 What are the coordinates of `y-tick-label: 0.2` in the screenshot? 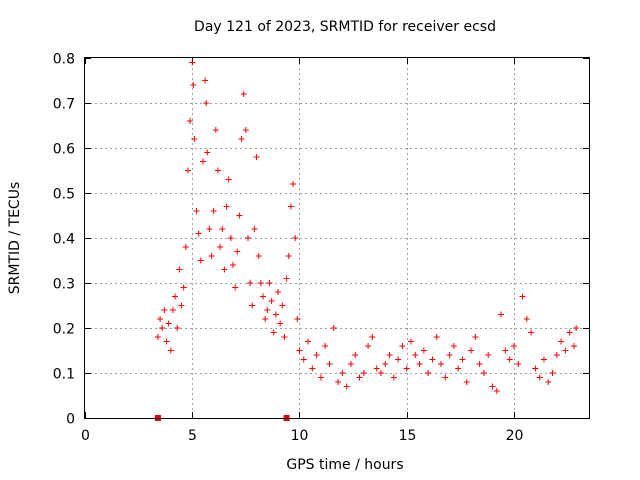 It's located at (64, 330).